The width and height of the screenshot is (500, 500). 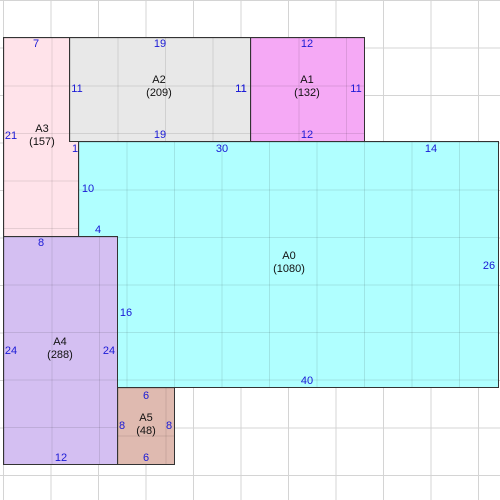 What do you see at coordinates (146, 418) in the screenshot?
I see `room-a5-id: A5` at bounding box center [146, 418].